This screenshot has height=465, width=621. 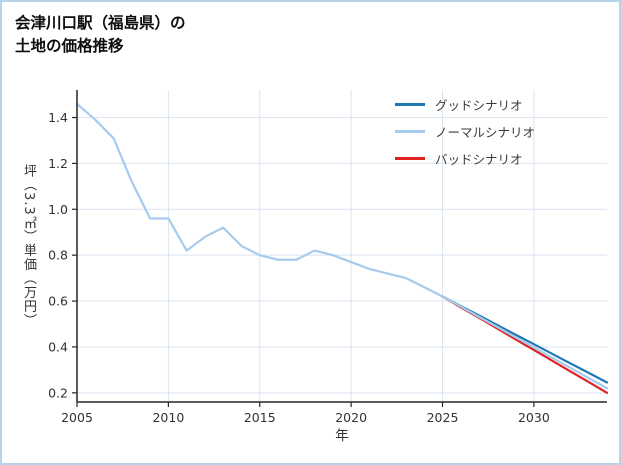 What do you see at coordinates (534, 417) in the screenshot?
I see `x-tick-label: 2030` at bounding box center [534, 417].